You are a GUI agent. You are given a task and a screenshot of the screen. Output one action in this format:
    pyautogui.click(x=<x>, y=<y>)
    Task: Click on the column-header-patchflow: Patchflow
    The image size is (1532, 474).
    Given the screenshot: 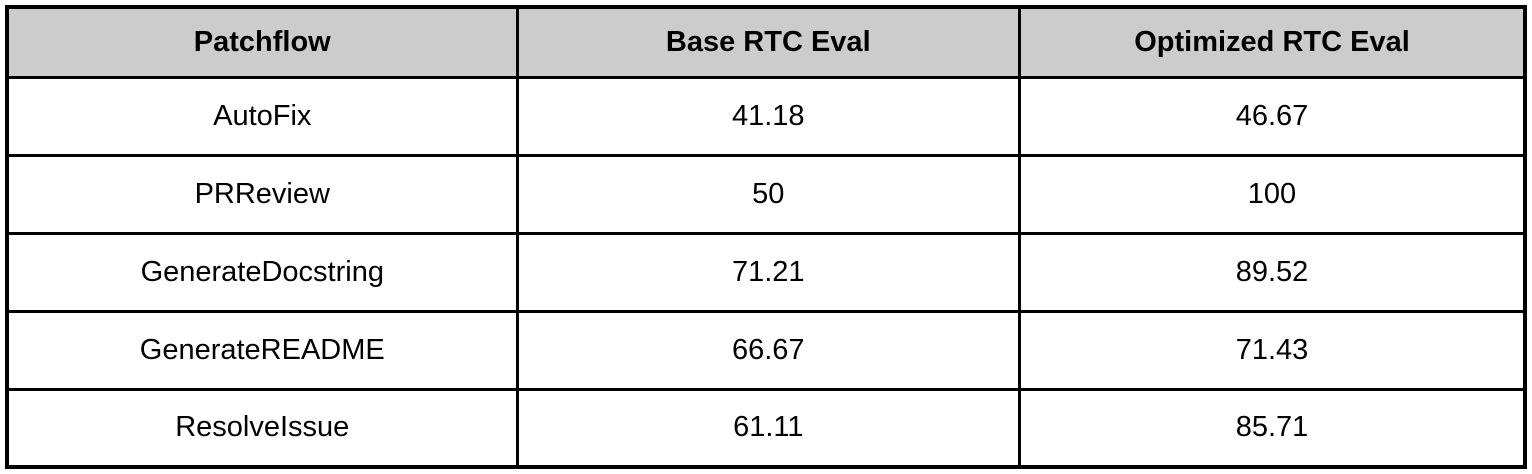 What is the action you would take?
    pyautogui.click(x=262, y=42)
    